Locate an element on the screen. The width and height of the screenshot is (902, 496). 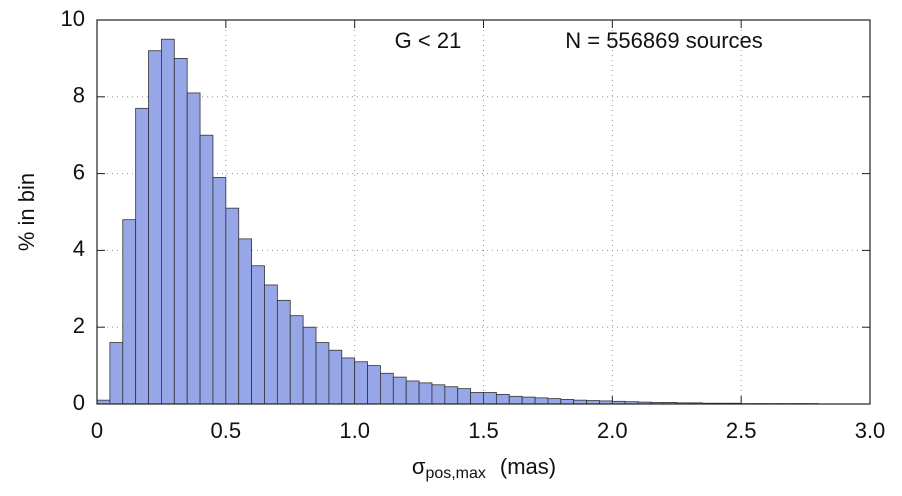
y-axis-label: % in bin is located at coordinates (26, 212).